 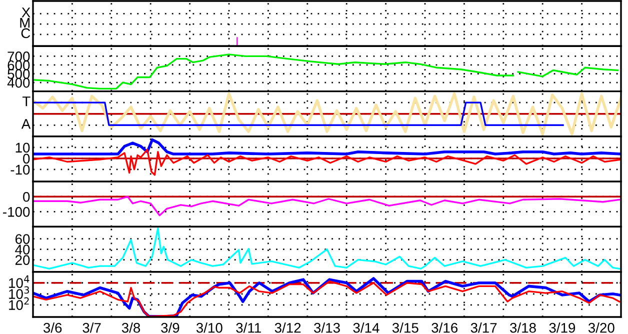 What do you see at coordinates (26, 124) in the screenshot?
I see `text: A` at bounding box center [26, 124].